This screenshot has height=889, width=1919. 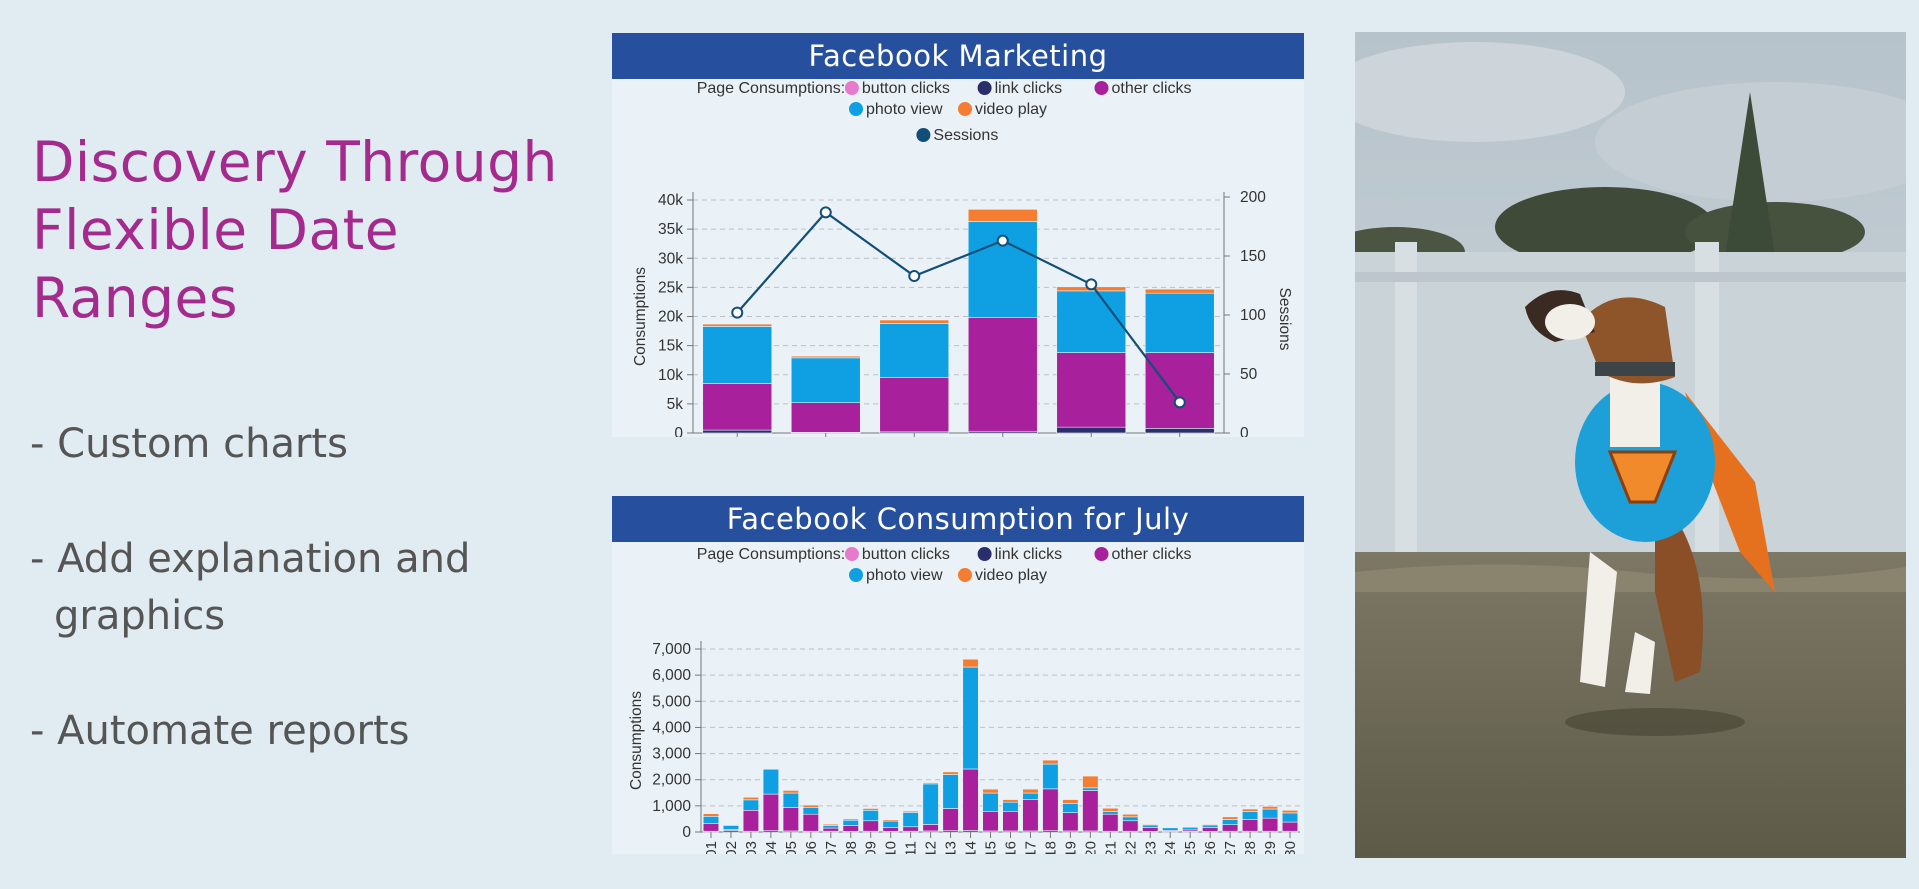 What do you see at coordinates (220, 731) in the screenshot?
I see `bullet-text: - Automate reports` at bounding box center [220, 731].